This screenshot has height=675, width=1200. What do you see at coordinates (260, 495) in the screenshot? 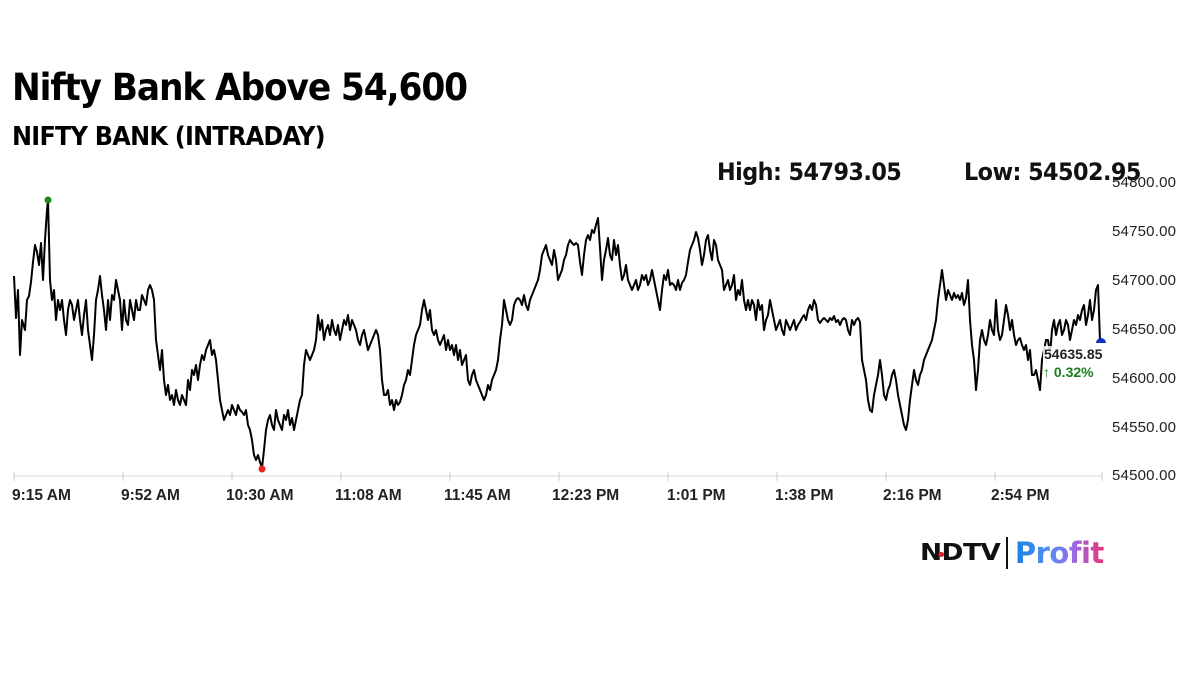
I see `x-tick-label: 10:30 AM` at bounding box center [260, 495].